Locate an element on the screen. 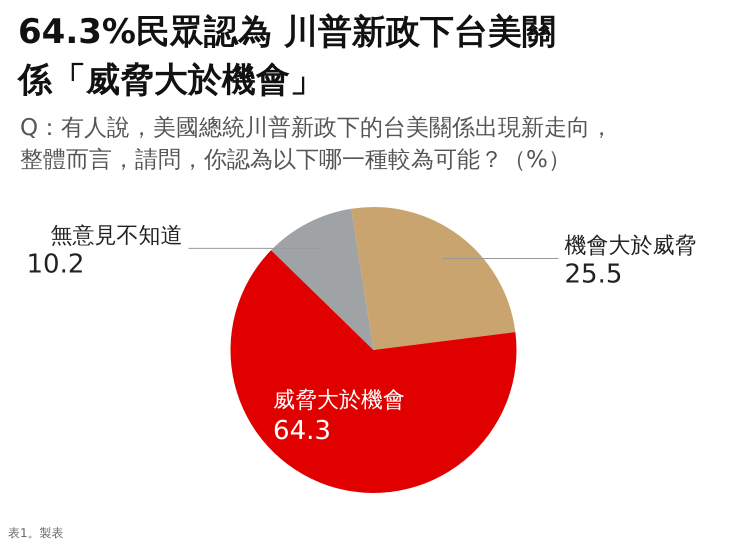 This screenshot has height=559, width=747. slice-label: 機會大於威脅 is located at coordinates (630, 246).